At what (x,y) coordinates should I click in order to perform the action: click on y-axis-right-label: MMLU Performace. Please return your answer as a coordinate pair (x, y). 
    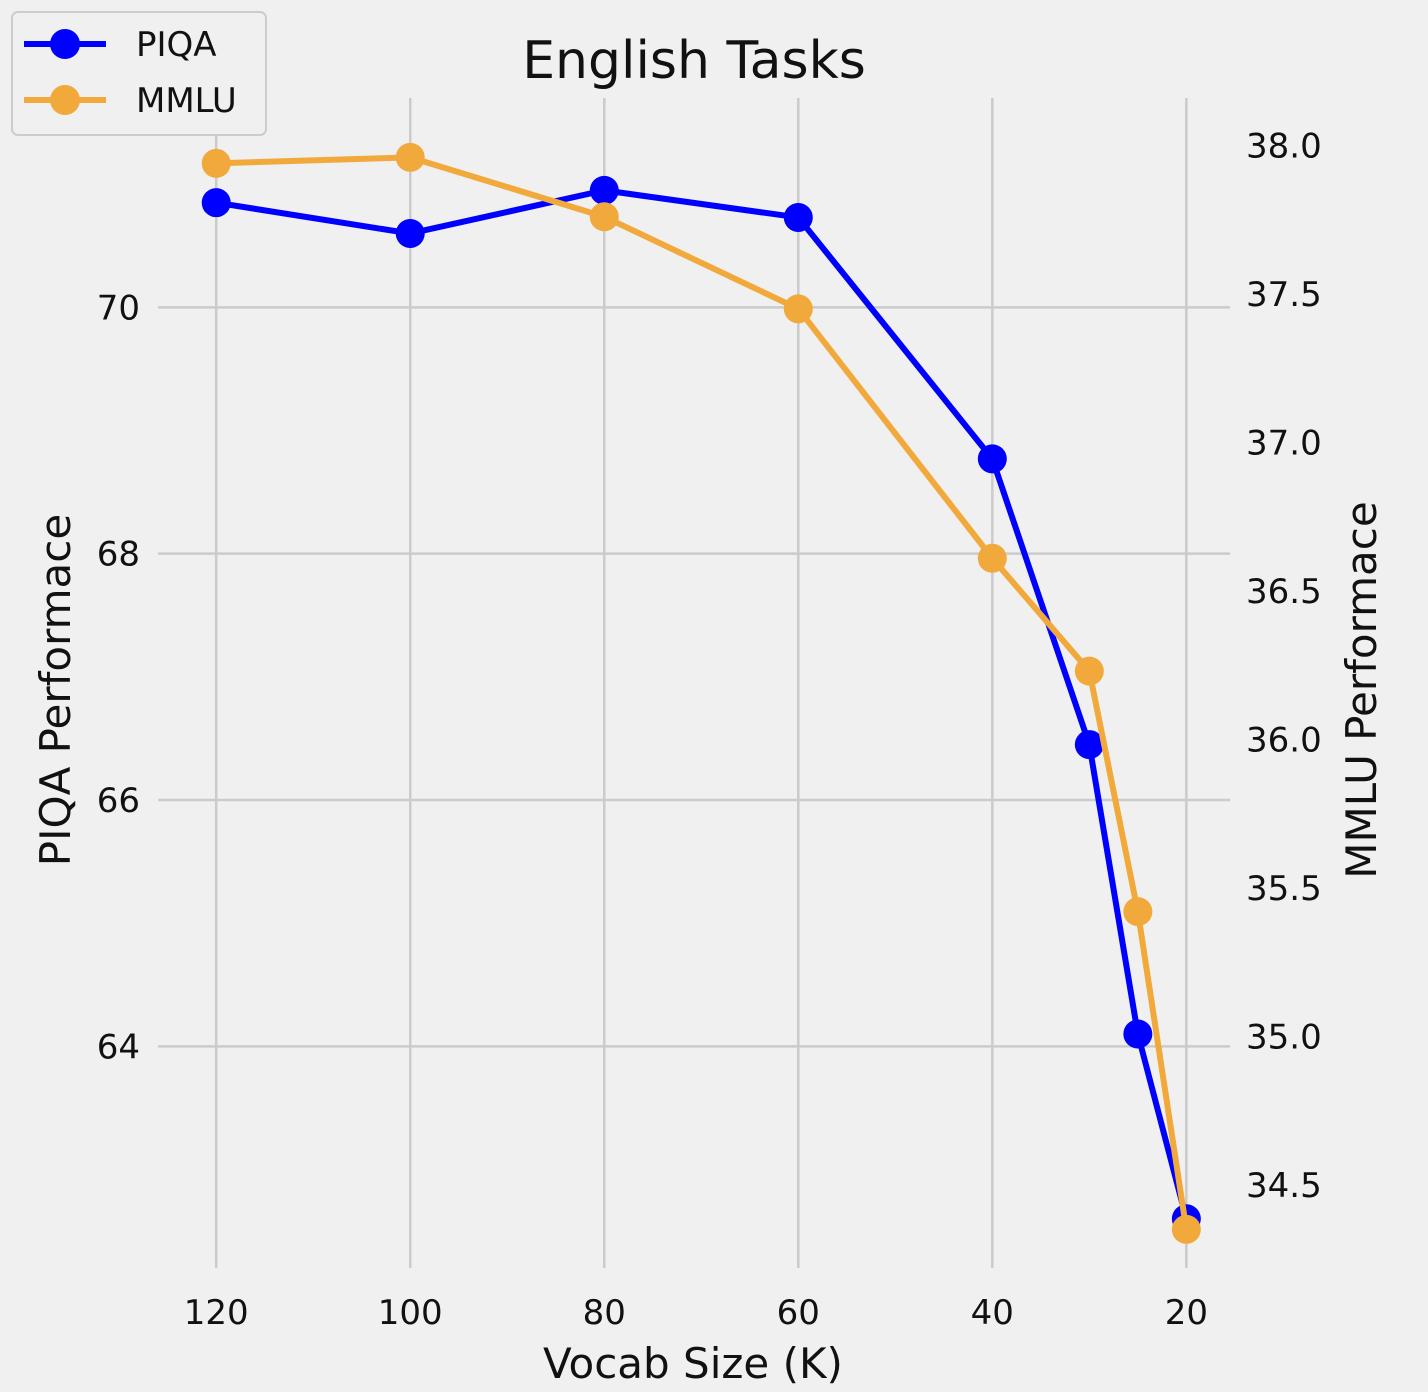
    Looking at the image, I should click on (1361, 689).